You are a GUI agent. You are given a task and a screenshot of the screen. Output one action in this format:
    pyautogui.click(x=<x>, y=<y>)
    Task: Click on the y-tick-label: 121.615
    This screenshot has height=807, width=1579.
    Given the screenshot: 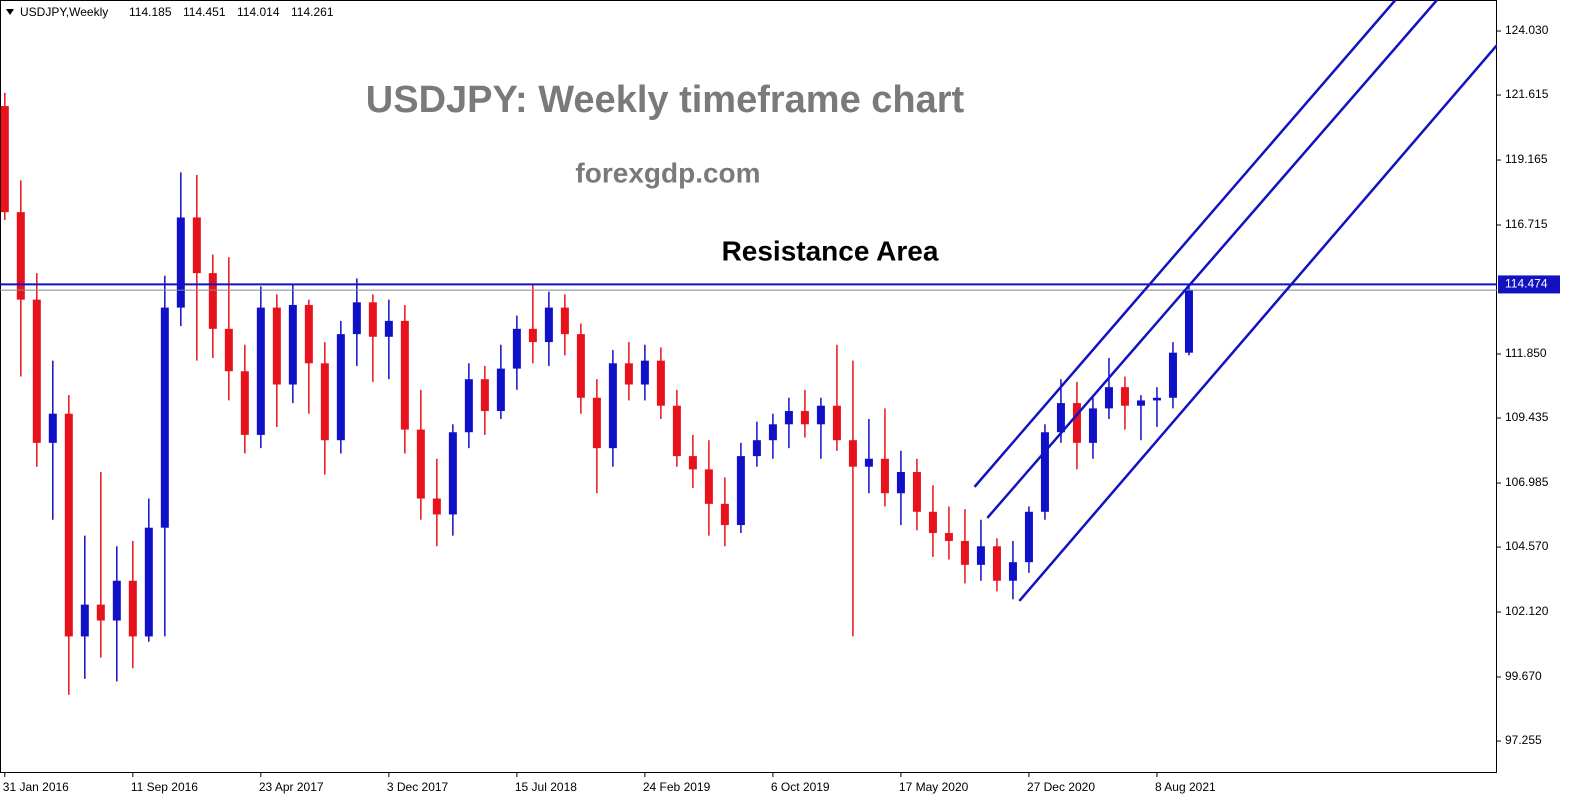 What is the action you would take?
    pyautogui.click(x=1527, y=94)
    